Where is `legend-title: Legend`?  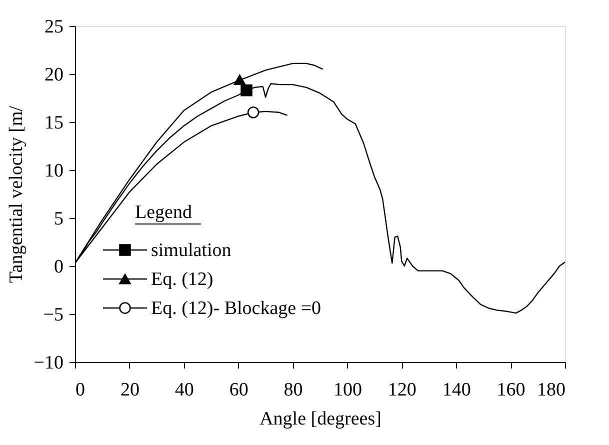 legend-title: Legend is located at coordinates (163, 212).